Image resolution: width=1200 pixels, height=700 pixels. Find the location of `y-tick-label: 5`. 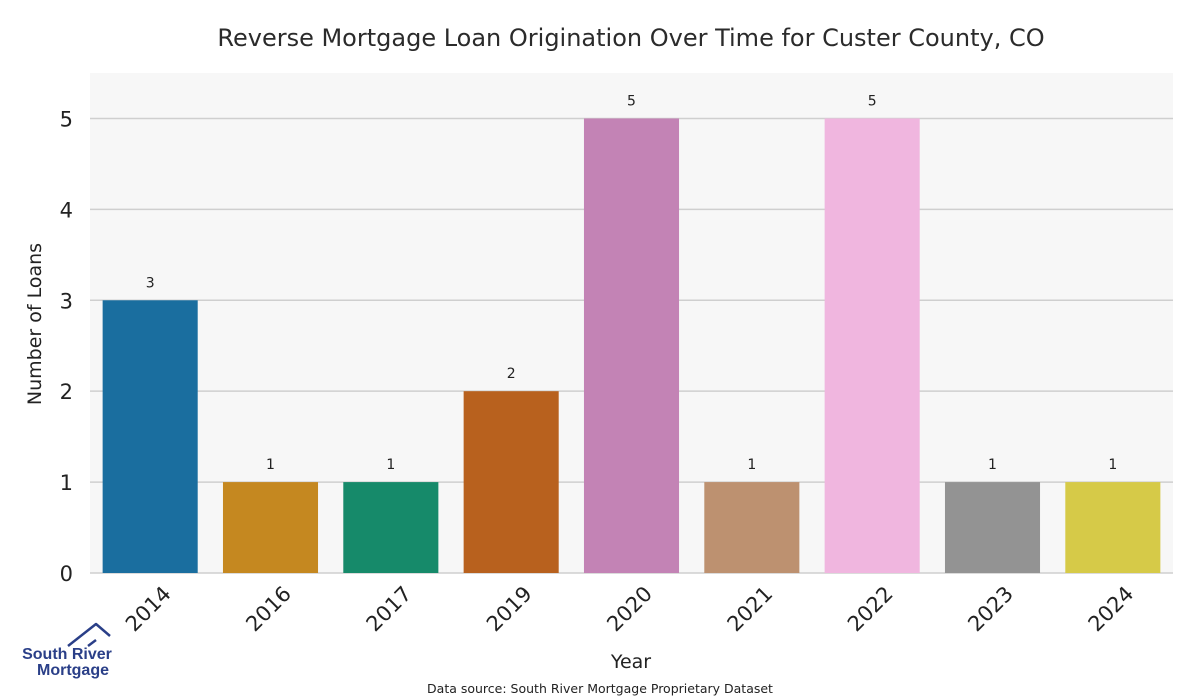

y-tick-label: 5 is located at coordinates (66, 119).